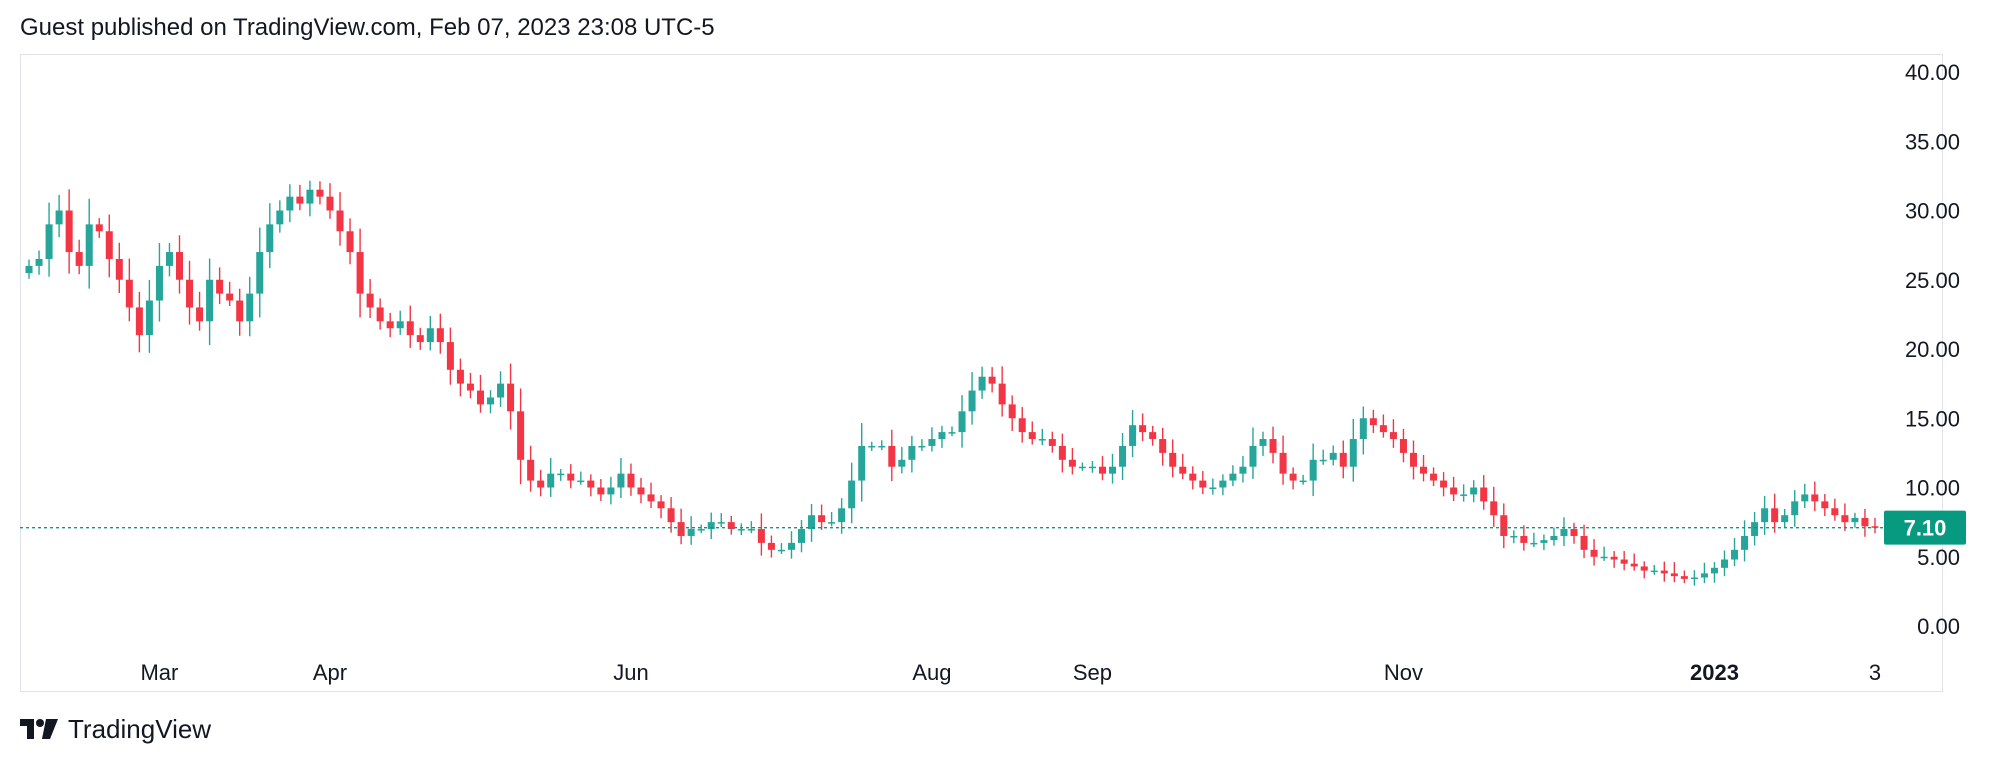 This screenshot has height=764, width=2000. I want to click on x-tick-label: 2023, so click(1714, 672).